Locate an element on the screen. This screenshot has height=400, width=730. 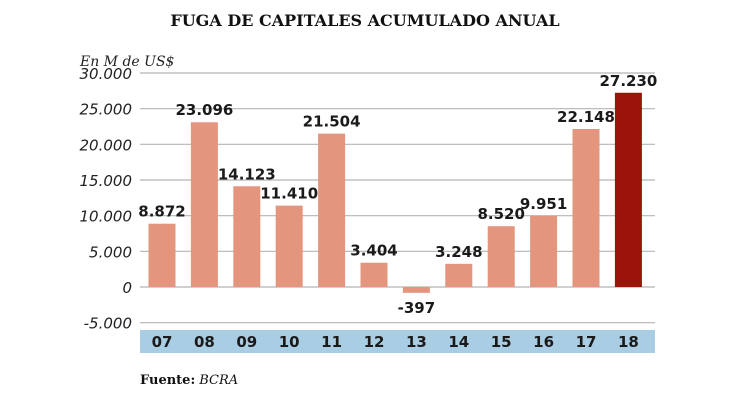
data-label: 3.248 is located at coordinates (458, 252).